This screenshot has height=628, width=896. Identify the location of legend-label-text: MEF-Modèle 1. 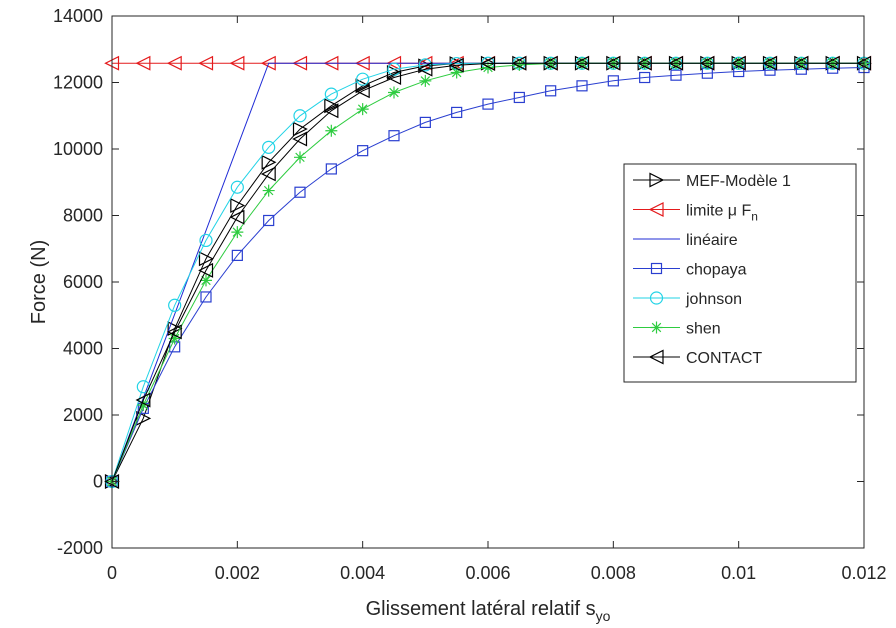
(738, 181).